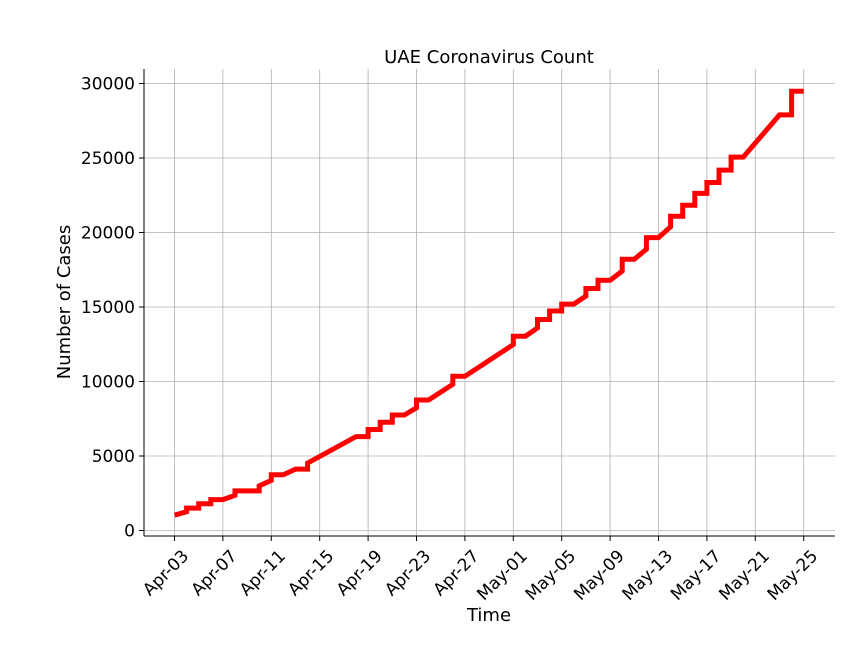  What do you see at coordinates (408, 573) in the screenshot?
I see `x-tick-label: Apr-23` at bounding box center [408, 573].